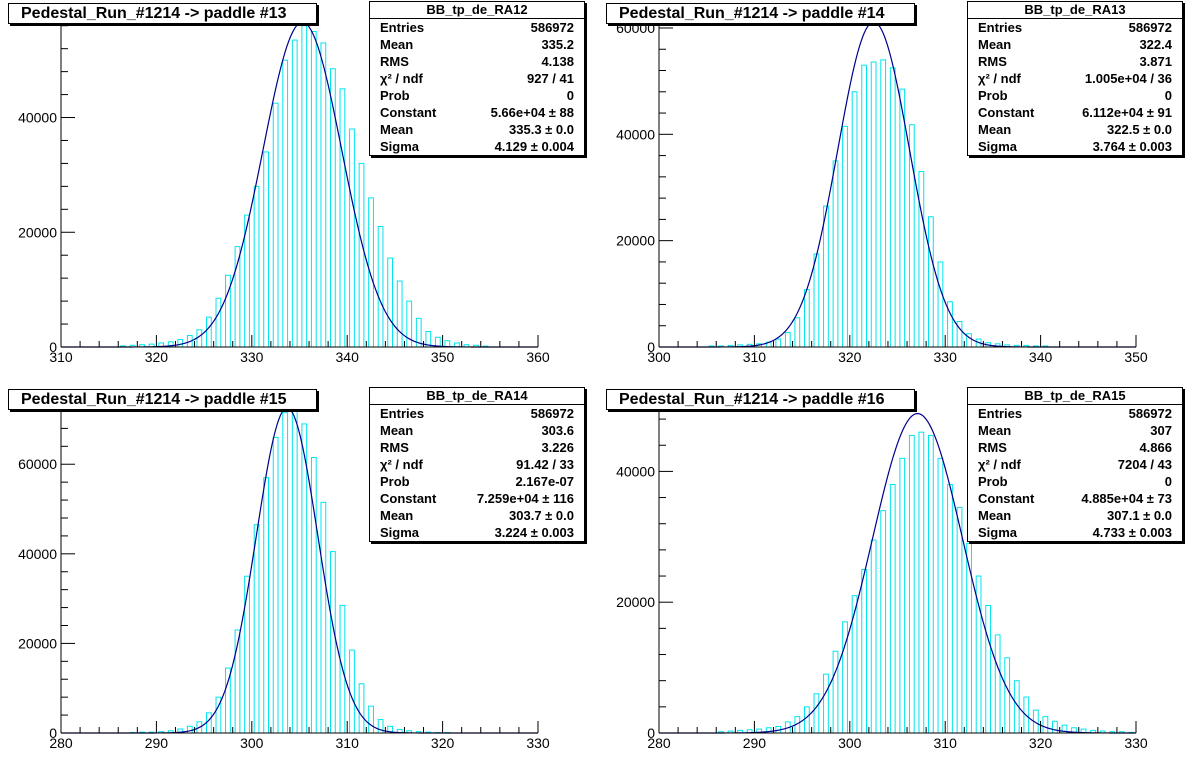 This screenshot has height=772, width=1196. Describe the element at coordinates (1139, 515) in the screenshot. I see `stats-value: 307.1 ± 0.0` at that location.